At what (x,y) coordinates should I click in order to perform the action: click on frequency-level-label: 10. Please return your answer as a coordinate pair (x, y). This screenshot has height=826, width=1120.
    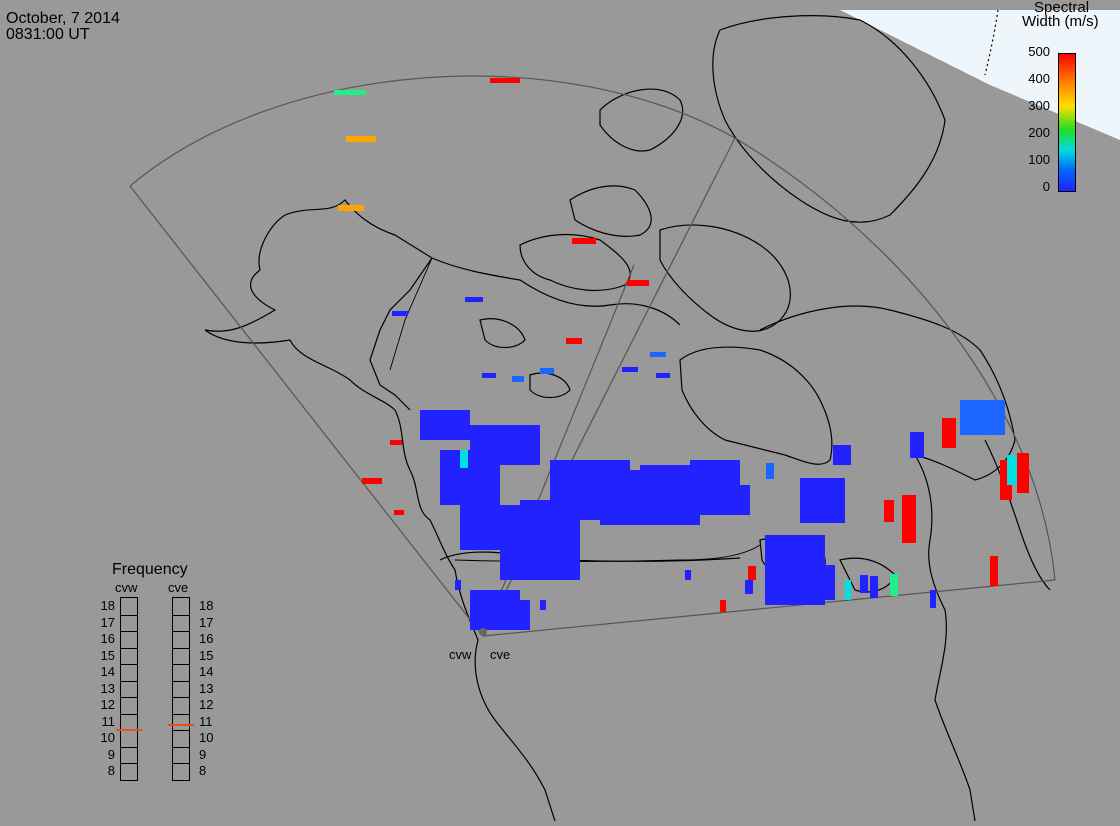
    Looking at the image, I should click on (107, 737).